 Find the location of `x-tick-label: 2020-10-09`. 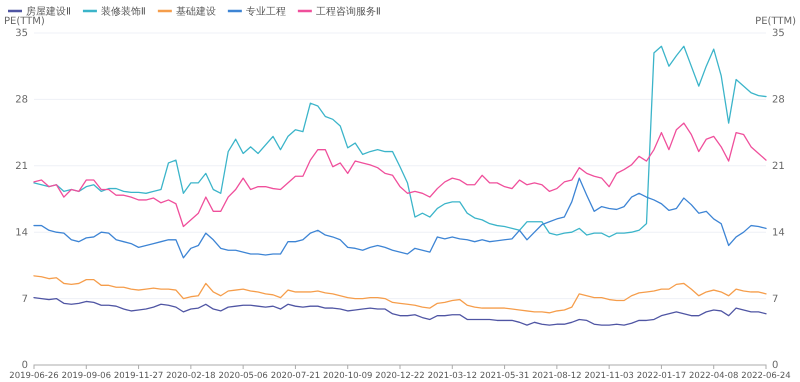

x-tick-label: 2020-10-09 is located at coordinates (347, 376).